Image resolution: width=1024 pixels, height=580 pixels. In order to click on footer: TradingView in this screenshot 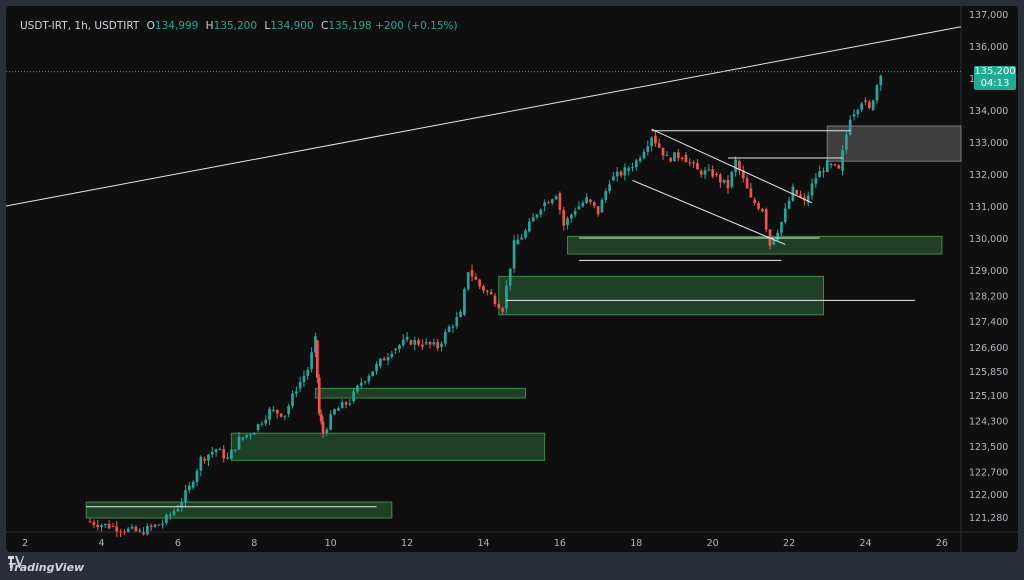, I will do `click(46, 567)`.